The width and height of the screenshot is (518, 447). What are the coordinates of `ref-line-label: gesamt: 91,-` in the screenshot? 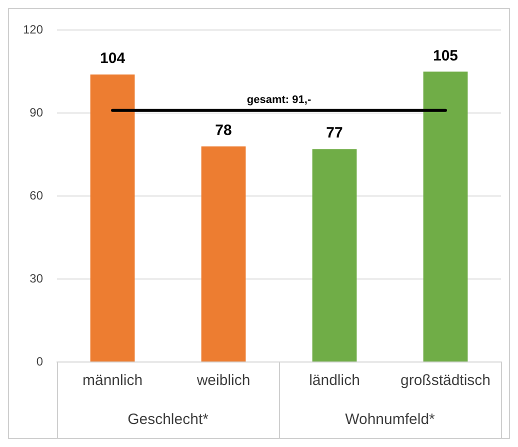 It's located at (279, 100).